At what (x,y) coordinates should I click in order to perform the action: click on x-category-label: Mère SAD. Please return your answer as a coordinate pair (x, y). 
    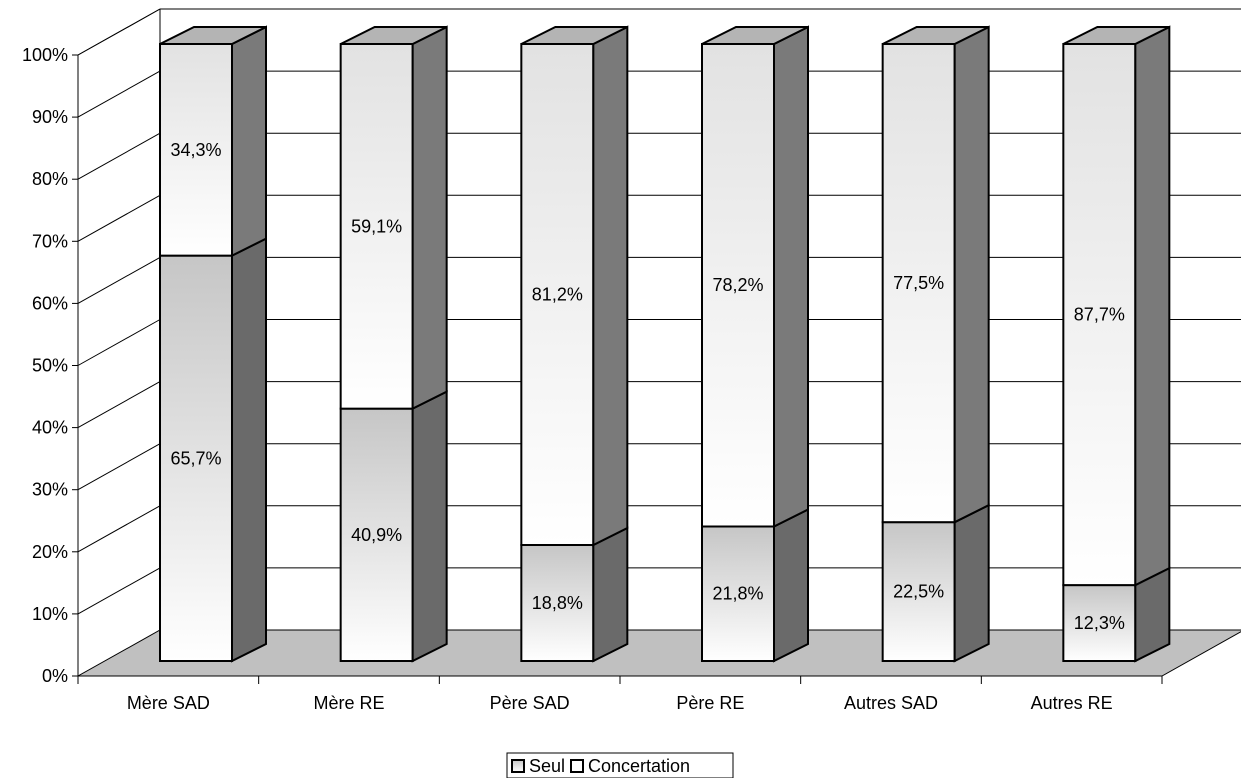
    Looking at the image, I should click on (168, 703).